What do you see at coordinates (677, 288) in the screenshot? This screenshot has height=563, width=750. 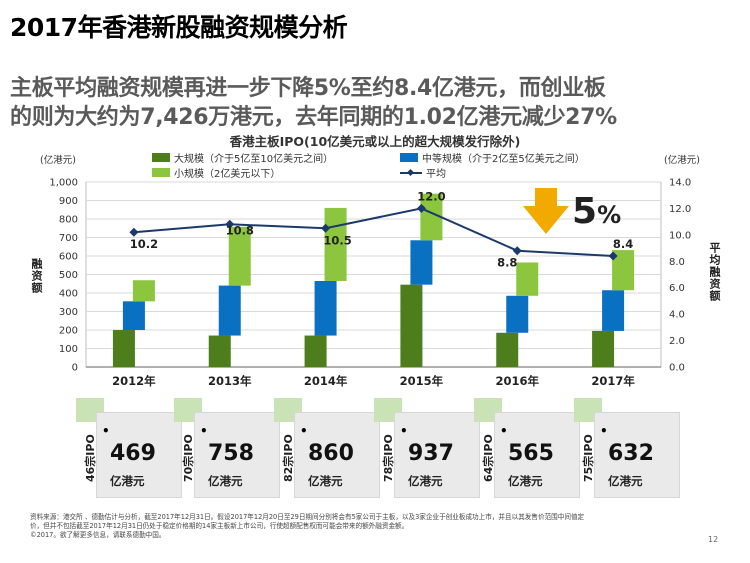 I see `y-right-tick-label: 6.0` at bounding box center [677, 288].